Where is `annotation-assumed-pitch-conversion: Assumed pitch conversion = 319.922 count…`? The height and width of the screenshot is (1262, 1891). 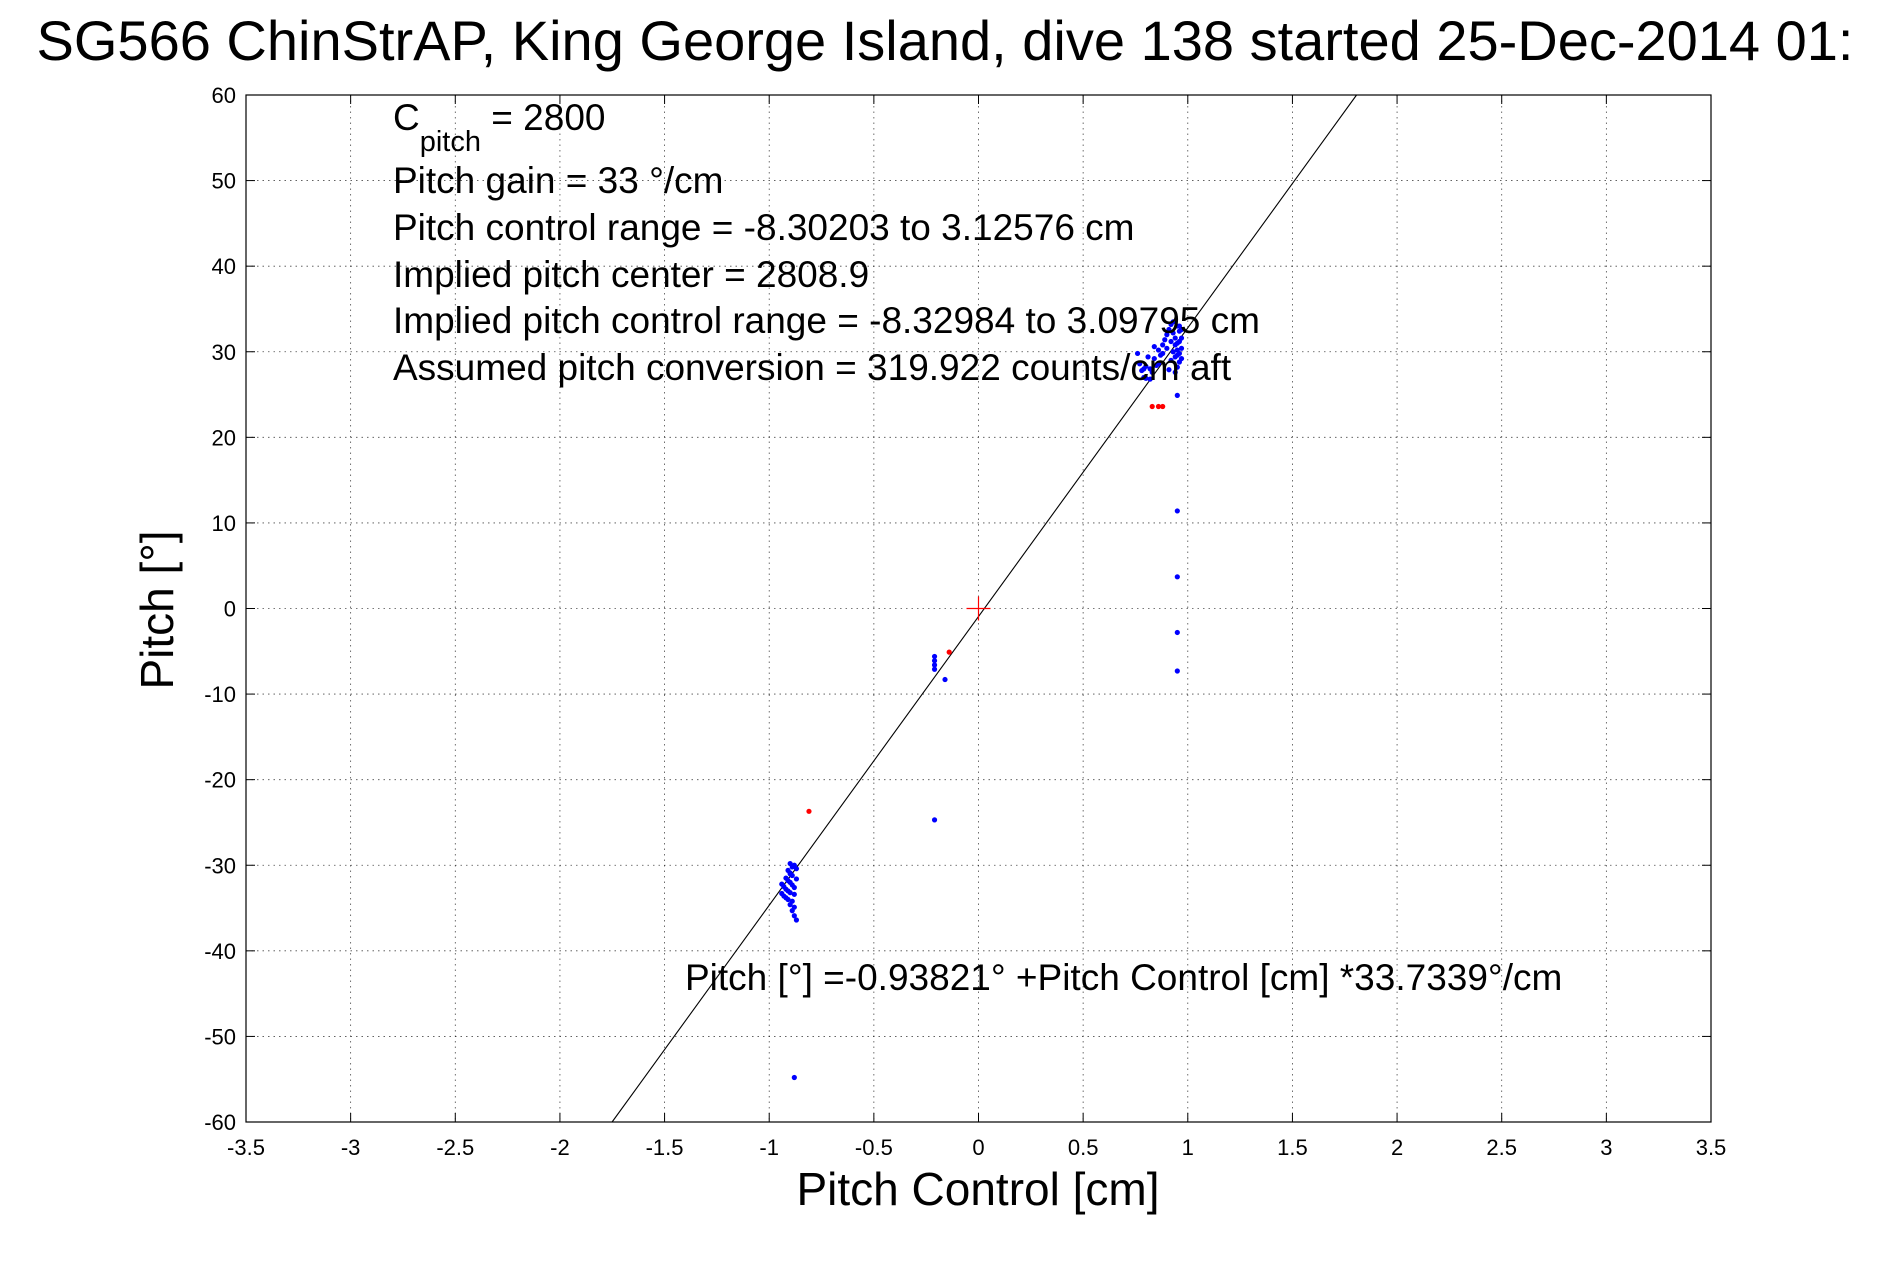
annotation-assumed-pitch-conversion: Assumed pitch conversion = 319.922 count… is located at coordinates (812, 367).